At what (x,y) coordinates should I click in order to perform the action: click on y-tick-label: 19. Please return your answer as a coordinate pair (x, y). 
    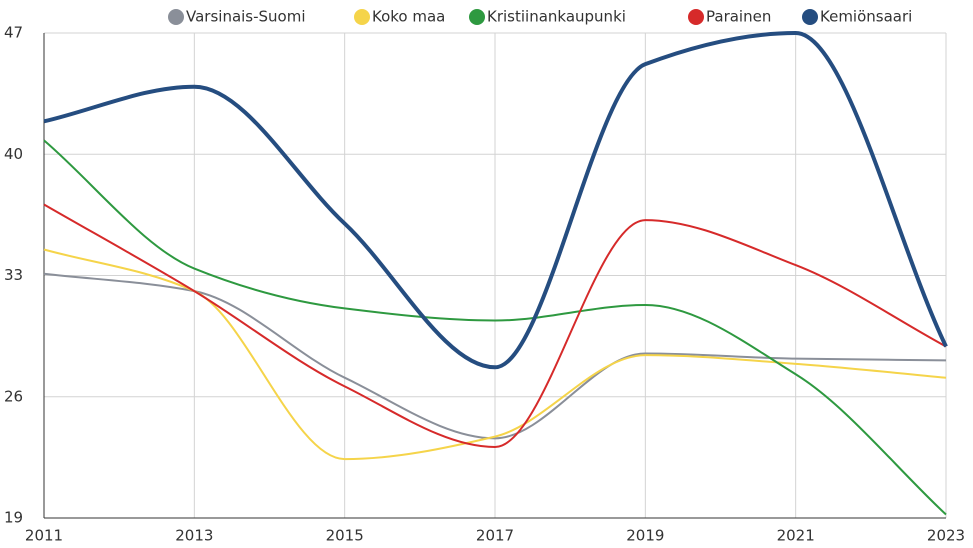
    Looking at the image, I should click on (13, 518).